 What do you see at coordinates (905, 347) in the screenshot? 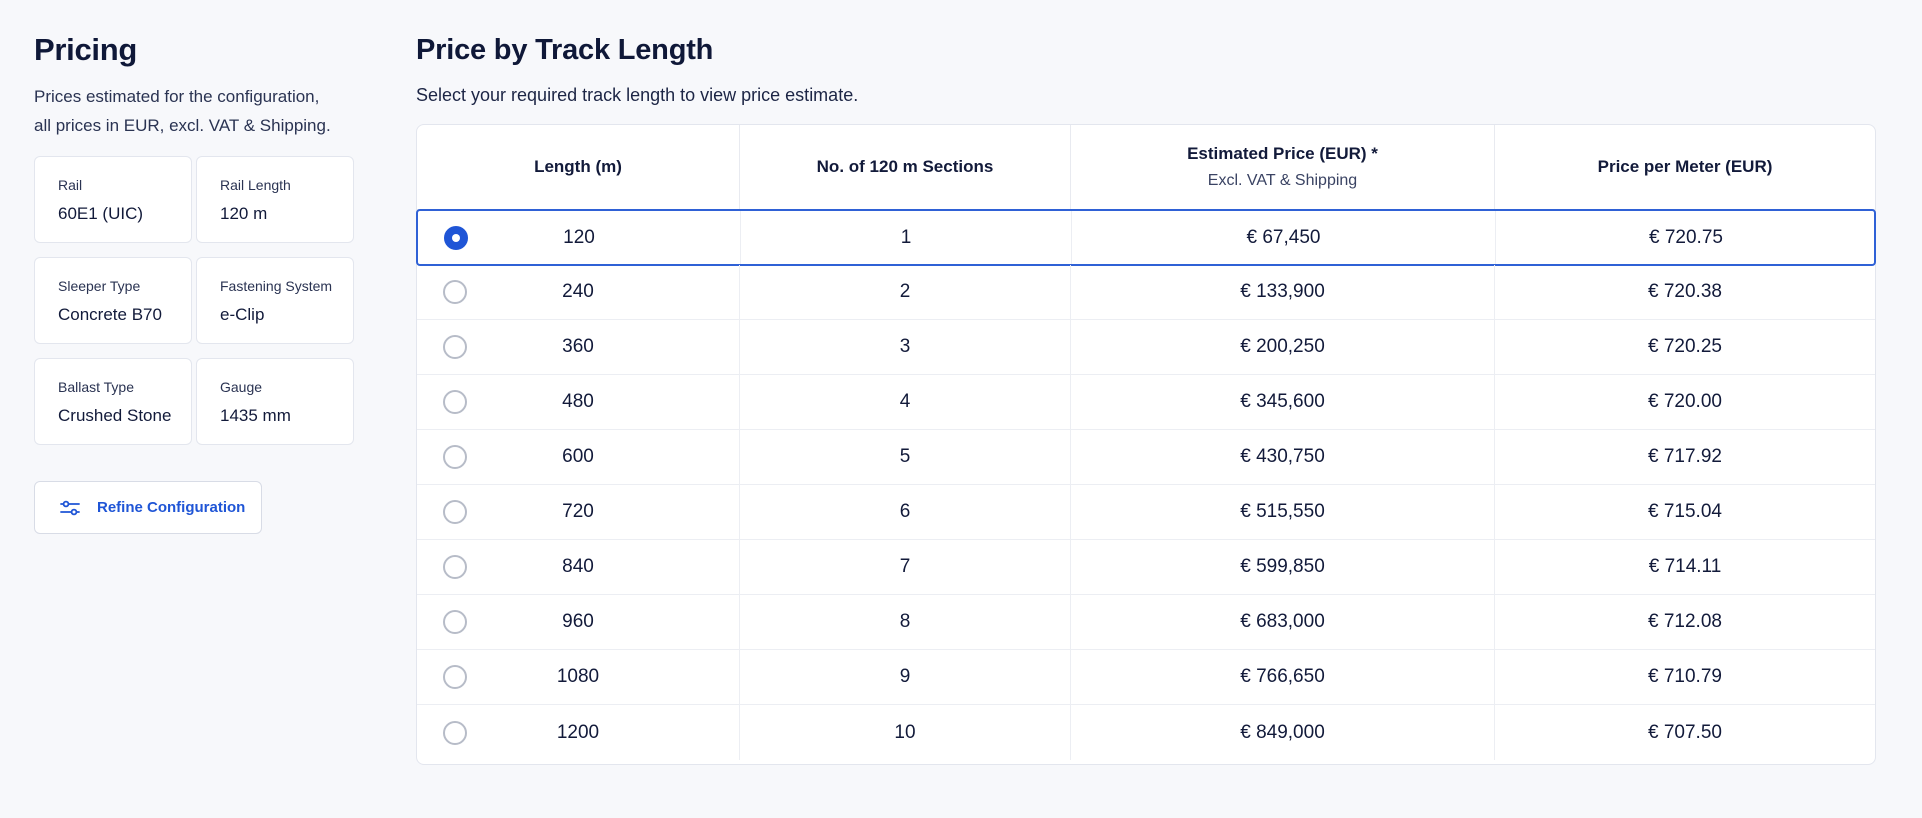
I see `cell-sections: 3` at bounding box center [905, 347].